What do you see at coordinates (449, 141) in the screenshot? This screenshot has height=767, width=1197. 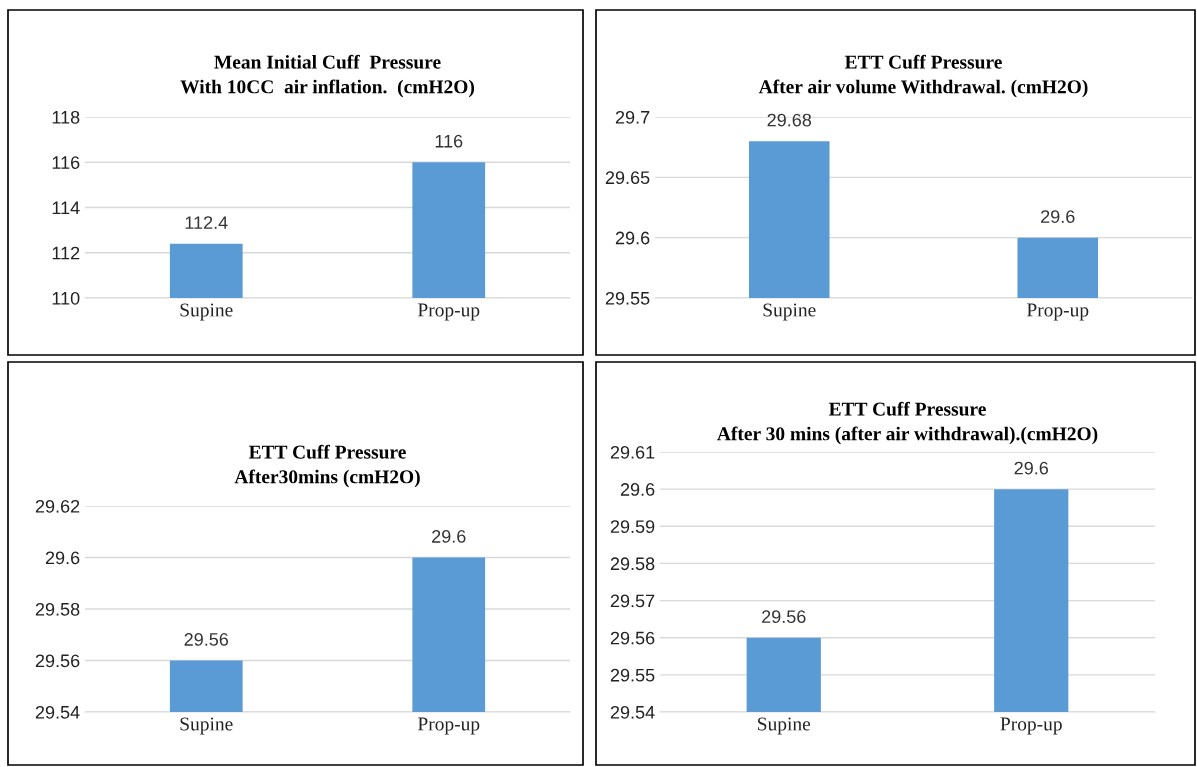 I see `data-label: 116` at bounding box center [449, 141].